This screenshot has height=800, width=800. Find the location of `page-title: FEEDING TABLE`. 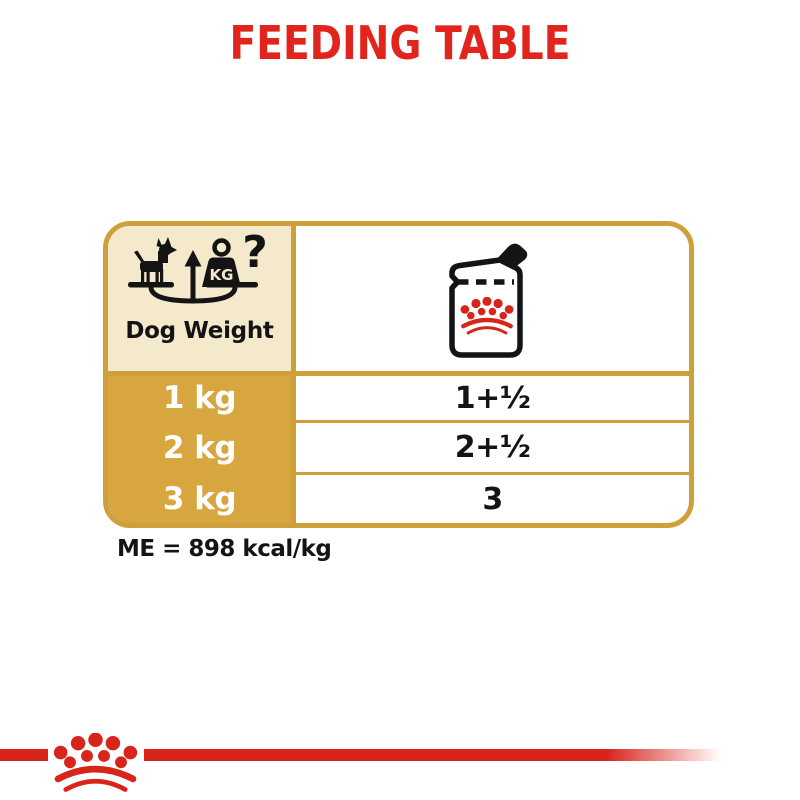

page-title: FEEDING TABLE is located at coordinates (400, 43).